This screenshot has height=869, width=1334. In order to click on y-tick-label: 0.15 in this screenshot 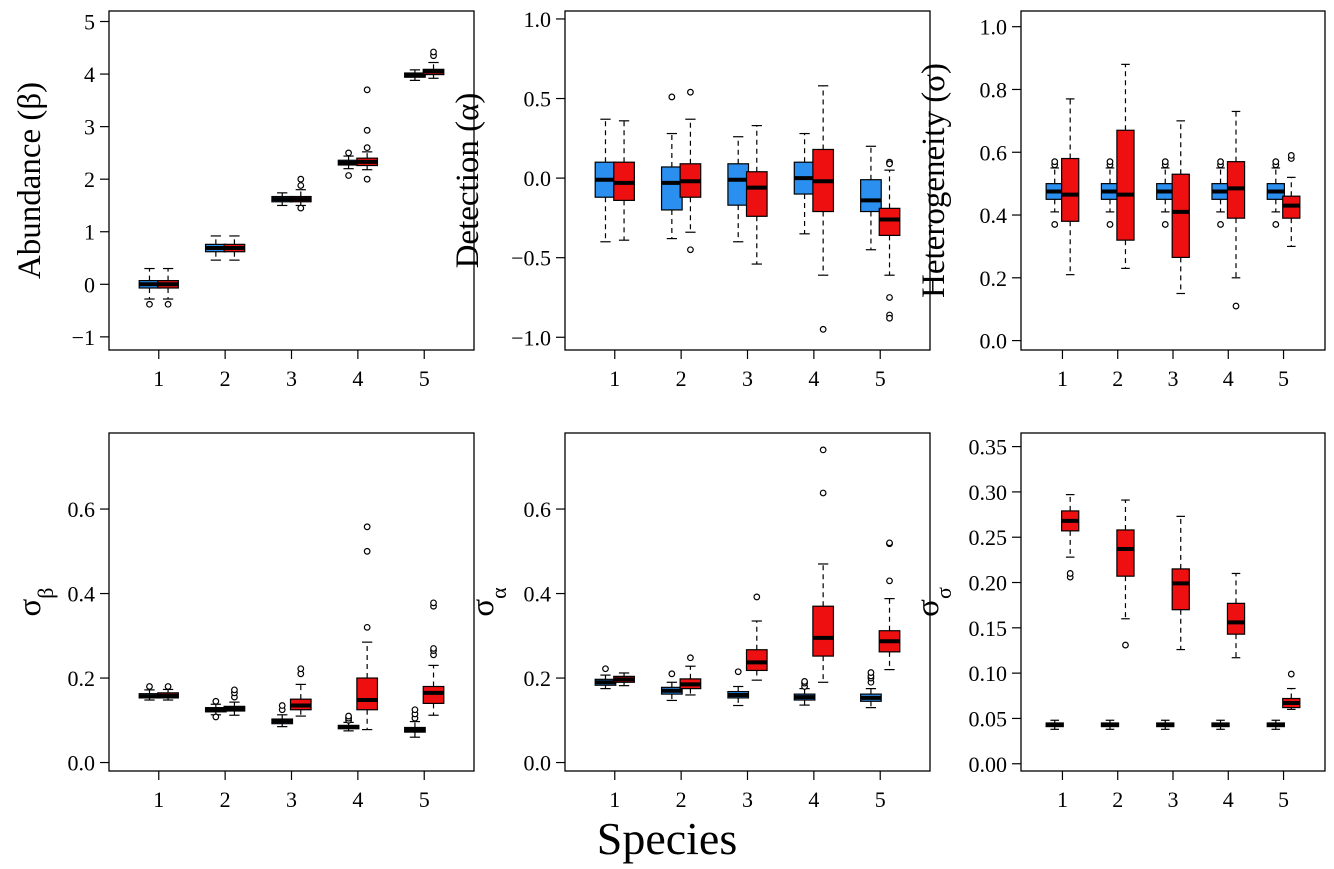, I will do `click(988, 628)`.